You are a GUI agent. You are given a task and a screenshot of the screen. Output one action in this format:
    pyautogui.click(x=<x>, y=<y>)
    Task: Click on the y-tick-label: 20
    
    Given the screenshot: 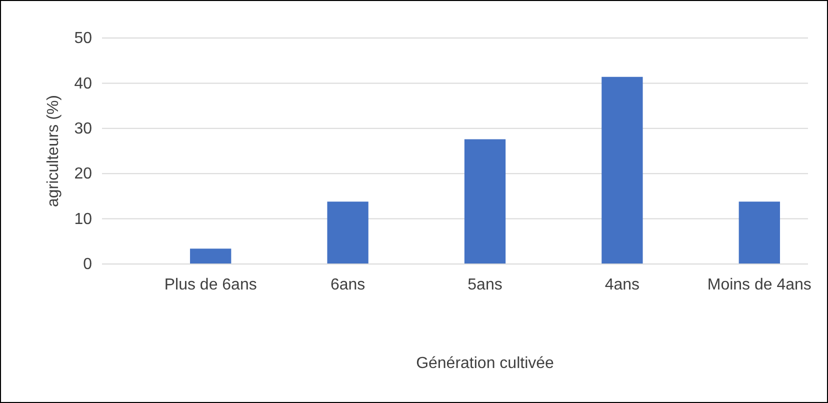 What is the action you would take?
    pyautogui.click(x=83, y=174)
    